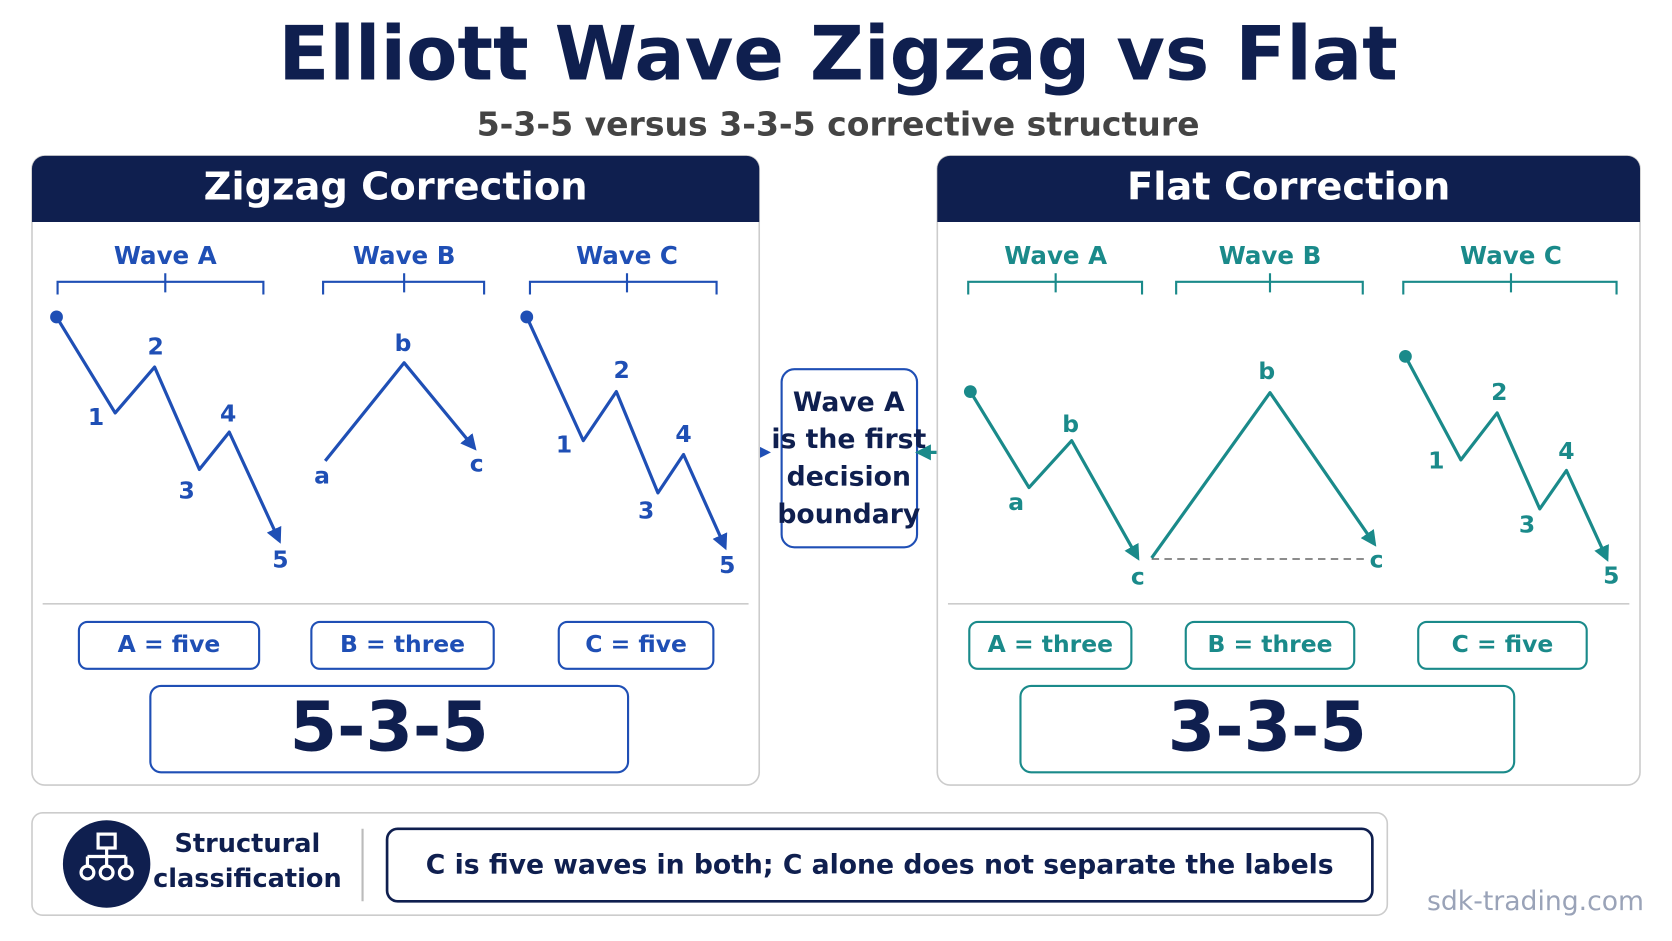 The image size is (1672, 941). I want to click on code: 3-3-5, so click(1267, 727).